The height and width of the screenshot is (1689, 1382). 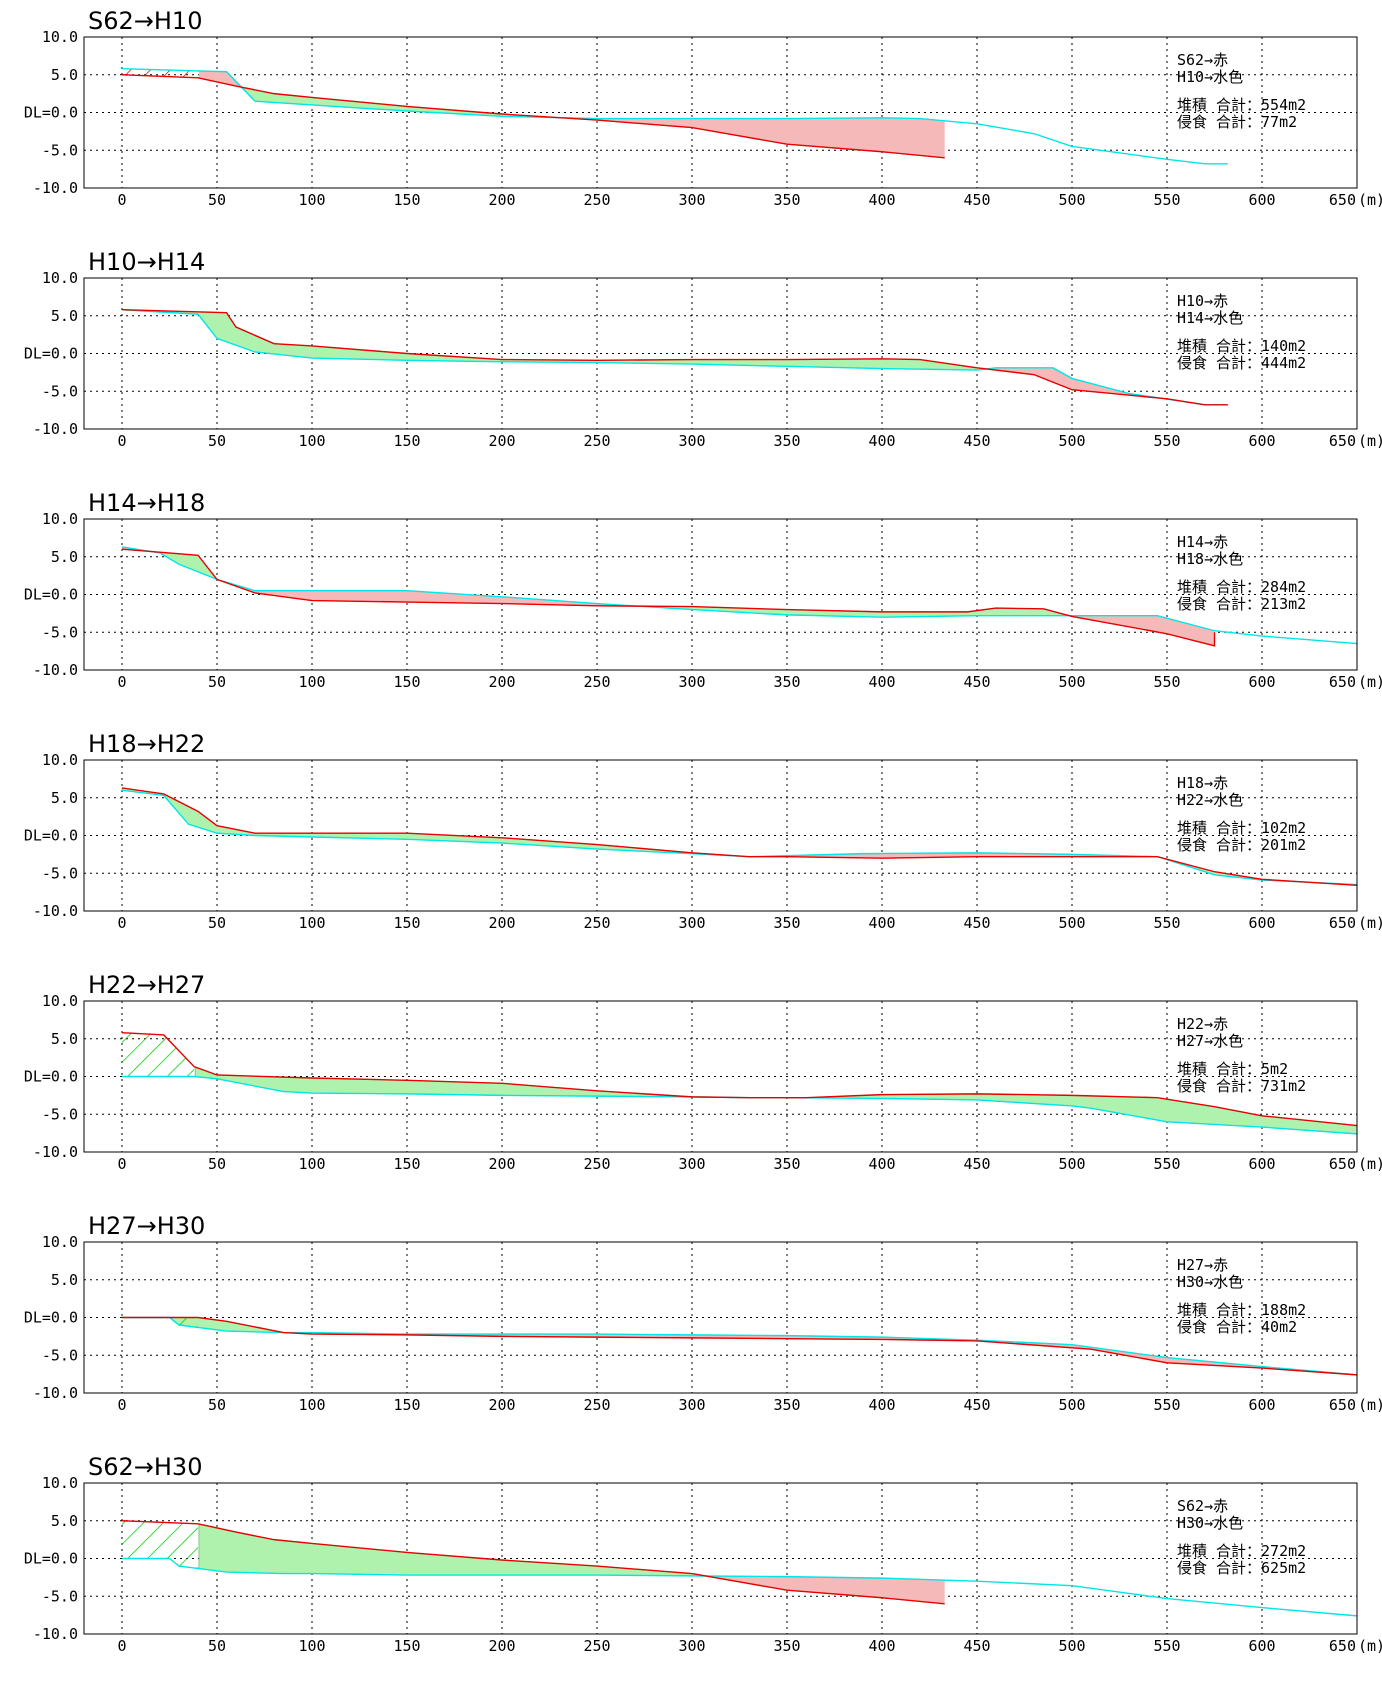 What do you see at coordinates (1237, 122) in the screenshot?
I see `erosion-total: 侵食 合計：77m2` at bounding box center [1237, 122].